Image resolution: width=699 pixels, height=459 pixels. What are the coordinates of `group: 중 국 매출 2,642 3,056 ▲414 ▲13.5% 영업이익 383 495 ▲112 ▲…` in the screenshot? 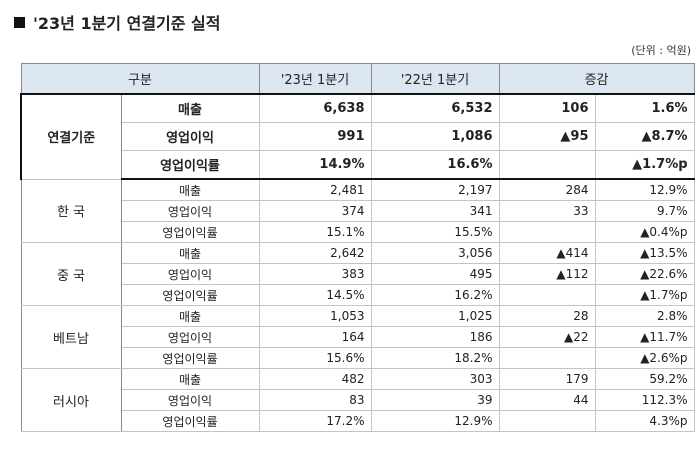 It's located at (357, 274).